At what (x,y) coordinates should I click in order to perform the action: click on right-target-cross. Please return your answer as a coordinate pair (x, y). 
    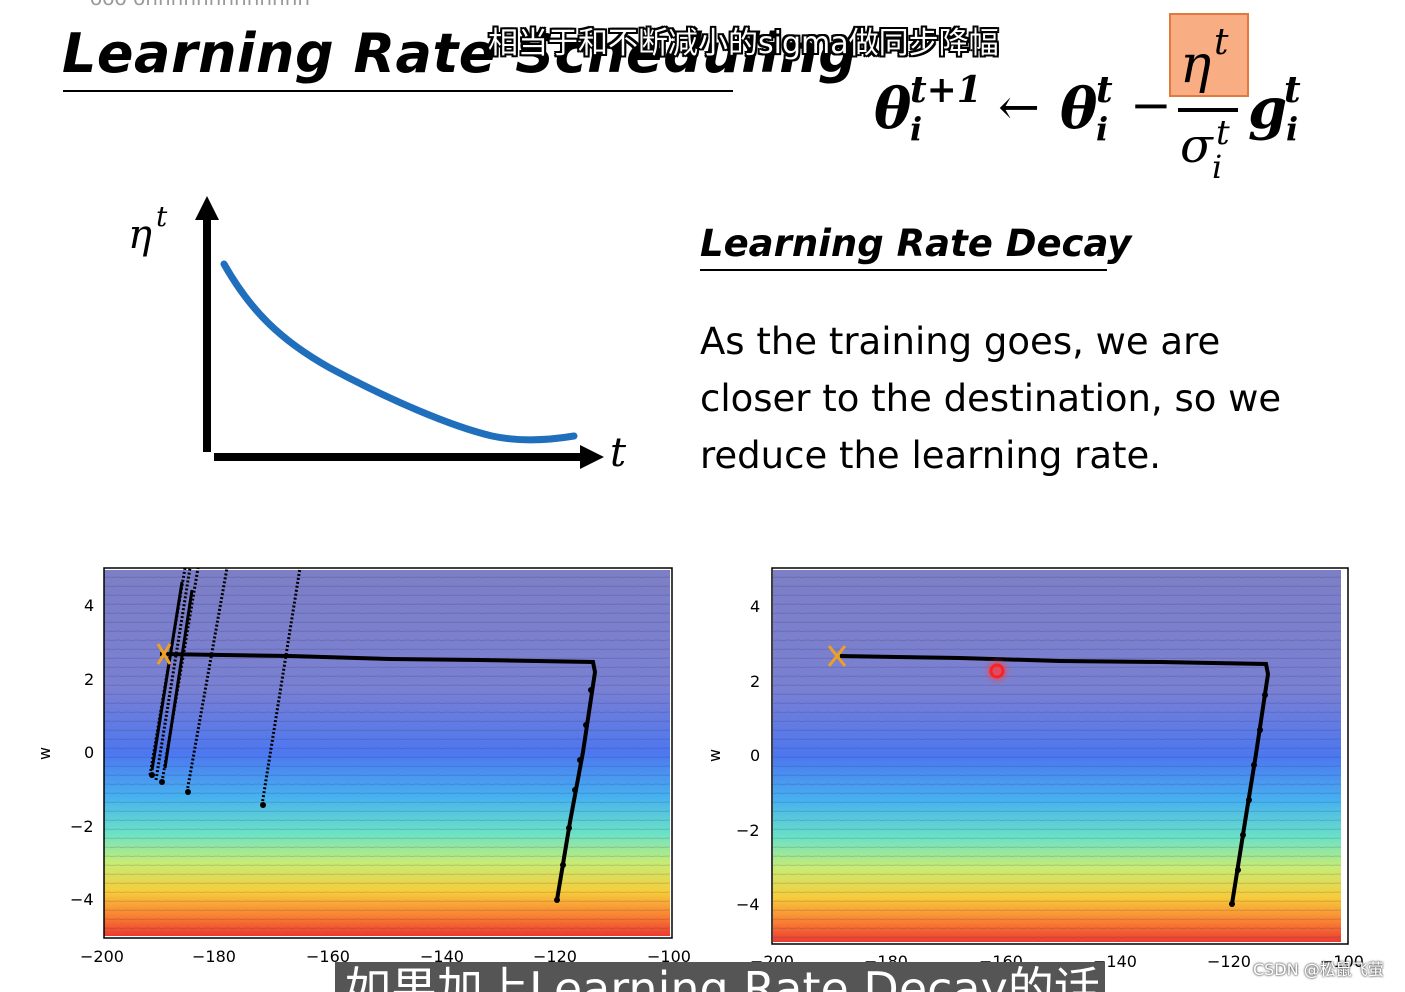
    Looking at the image, I should click on (837, 656).